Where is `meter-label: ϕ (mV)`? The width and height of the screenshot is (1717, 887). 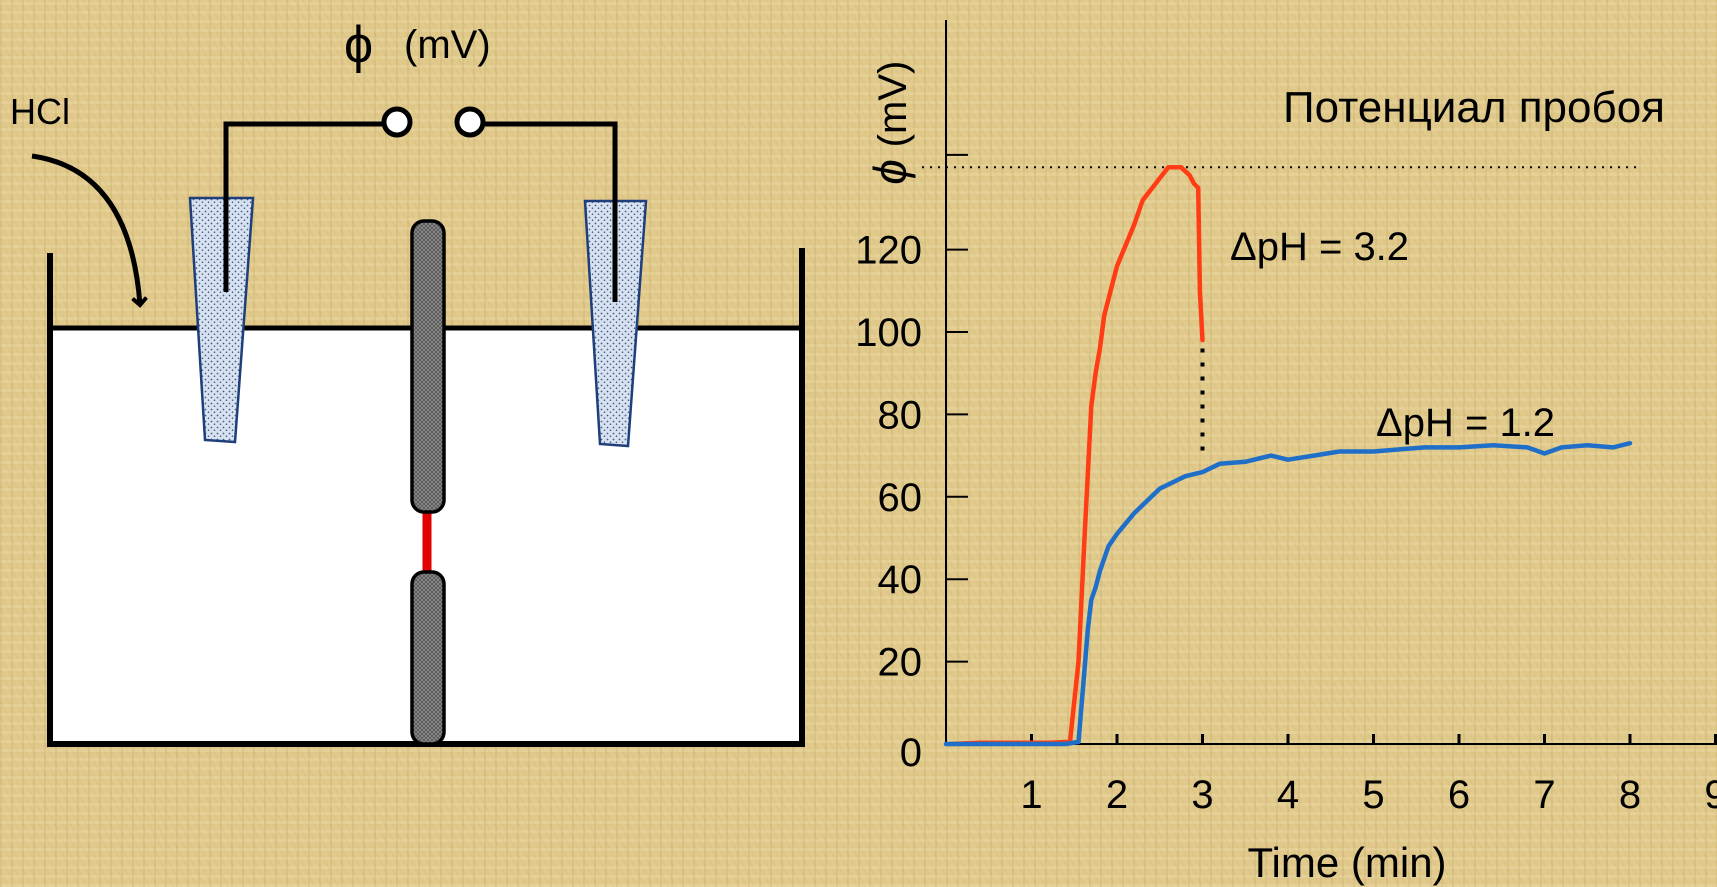
meter-label: ϕ (mV) is located at coordinates (417, 45).